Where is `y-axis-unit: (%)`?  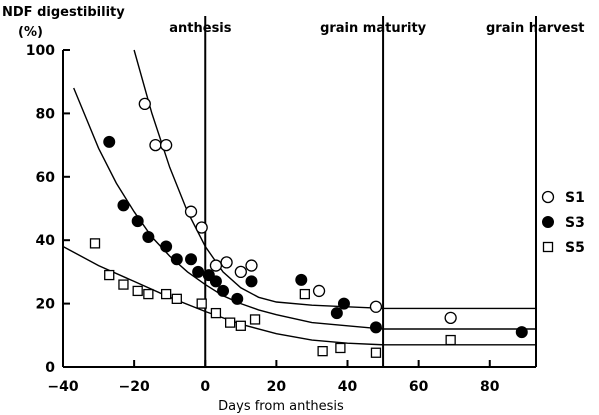
y-axis-unit: (%) is located at coordinates (30, 32).